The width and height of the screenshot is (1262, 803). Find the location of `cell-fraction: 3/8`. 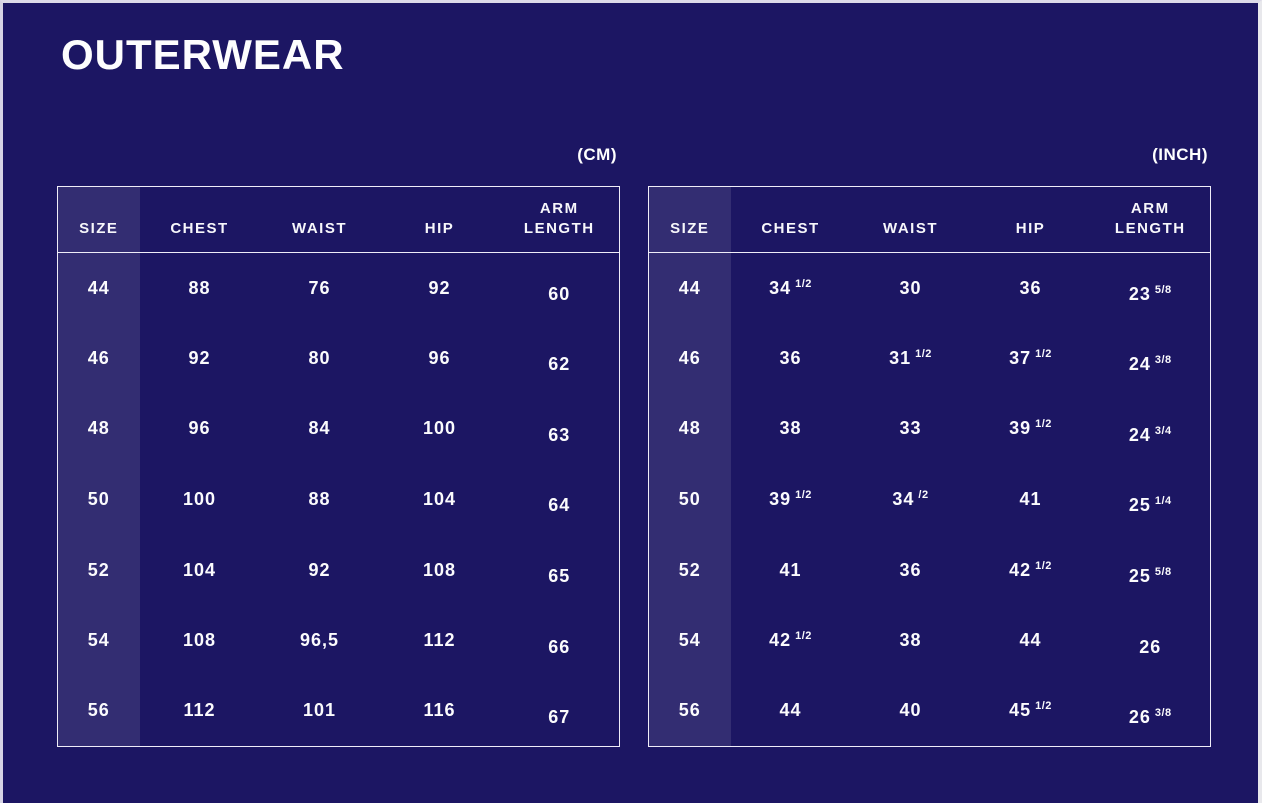

cell-fraction: 3/8 is located at coordinates (1163, 360).